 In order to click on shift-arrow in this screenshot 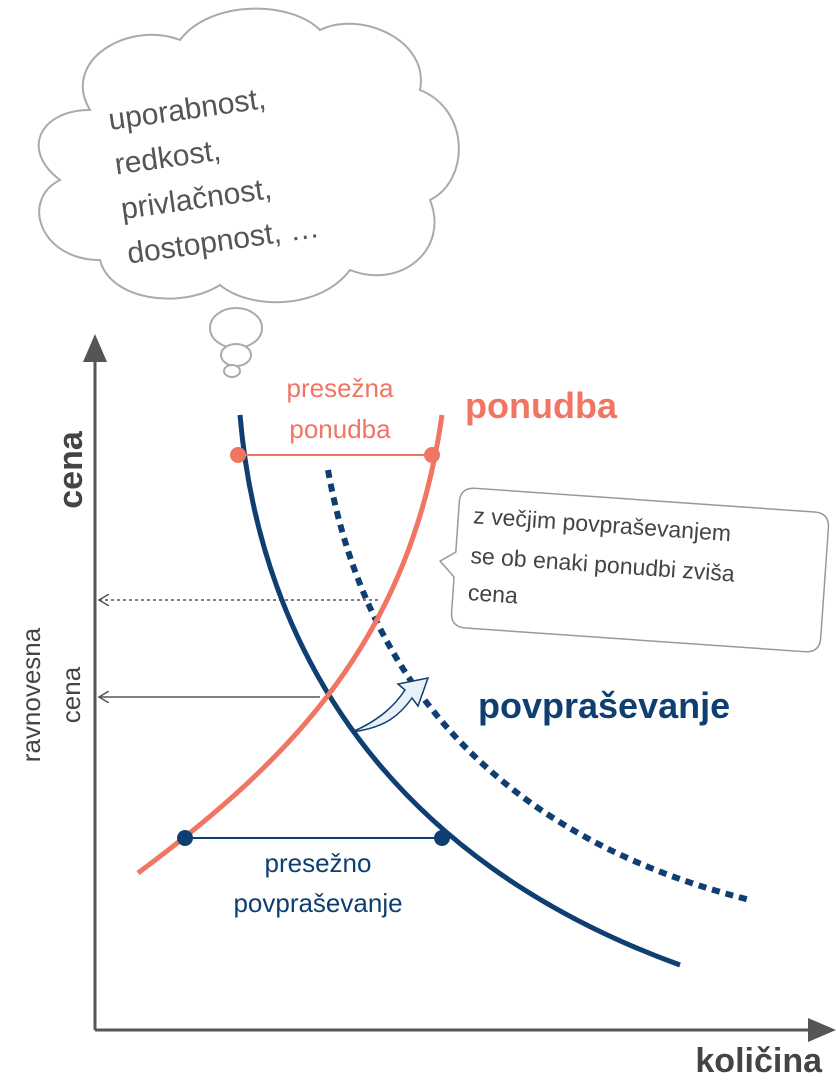, I will do `click(390, 705)`.